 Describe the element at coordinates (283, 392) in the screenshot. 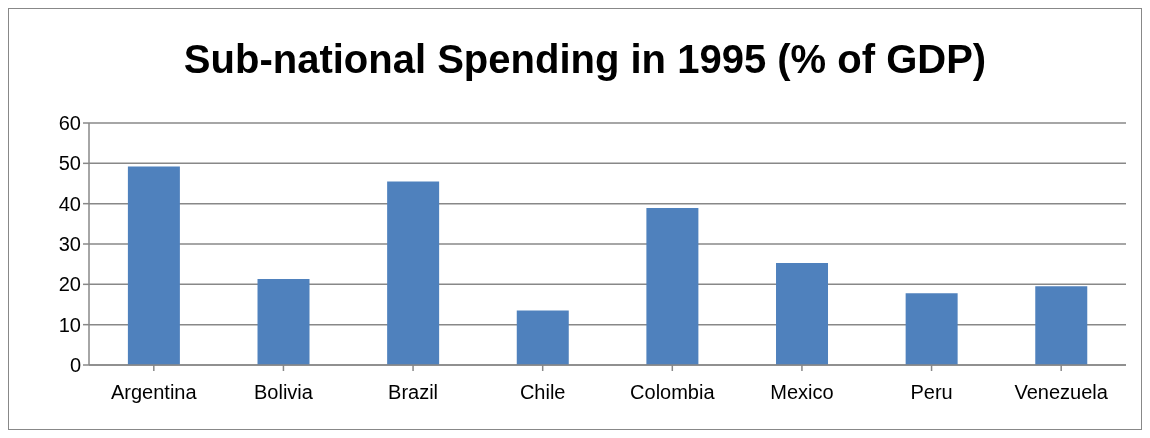

I see `x-tick-label: Bolivia` at that location.